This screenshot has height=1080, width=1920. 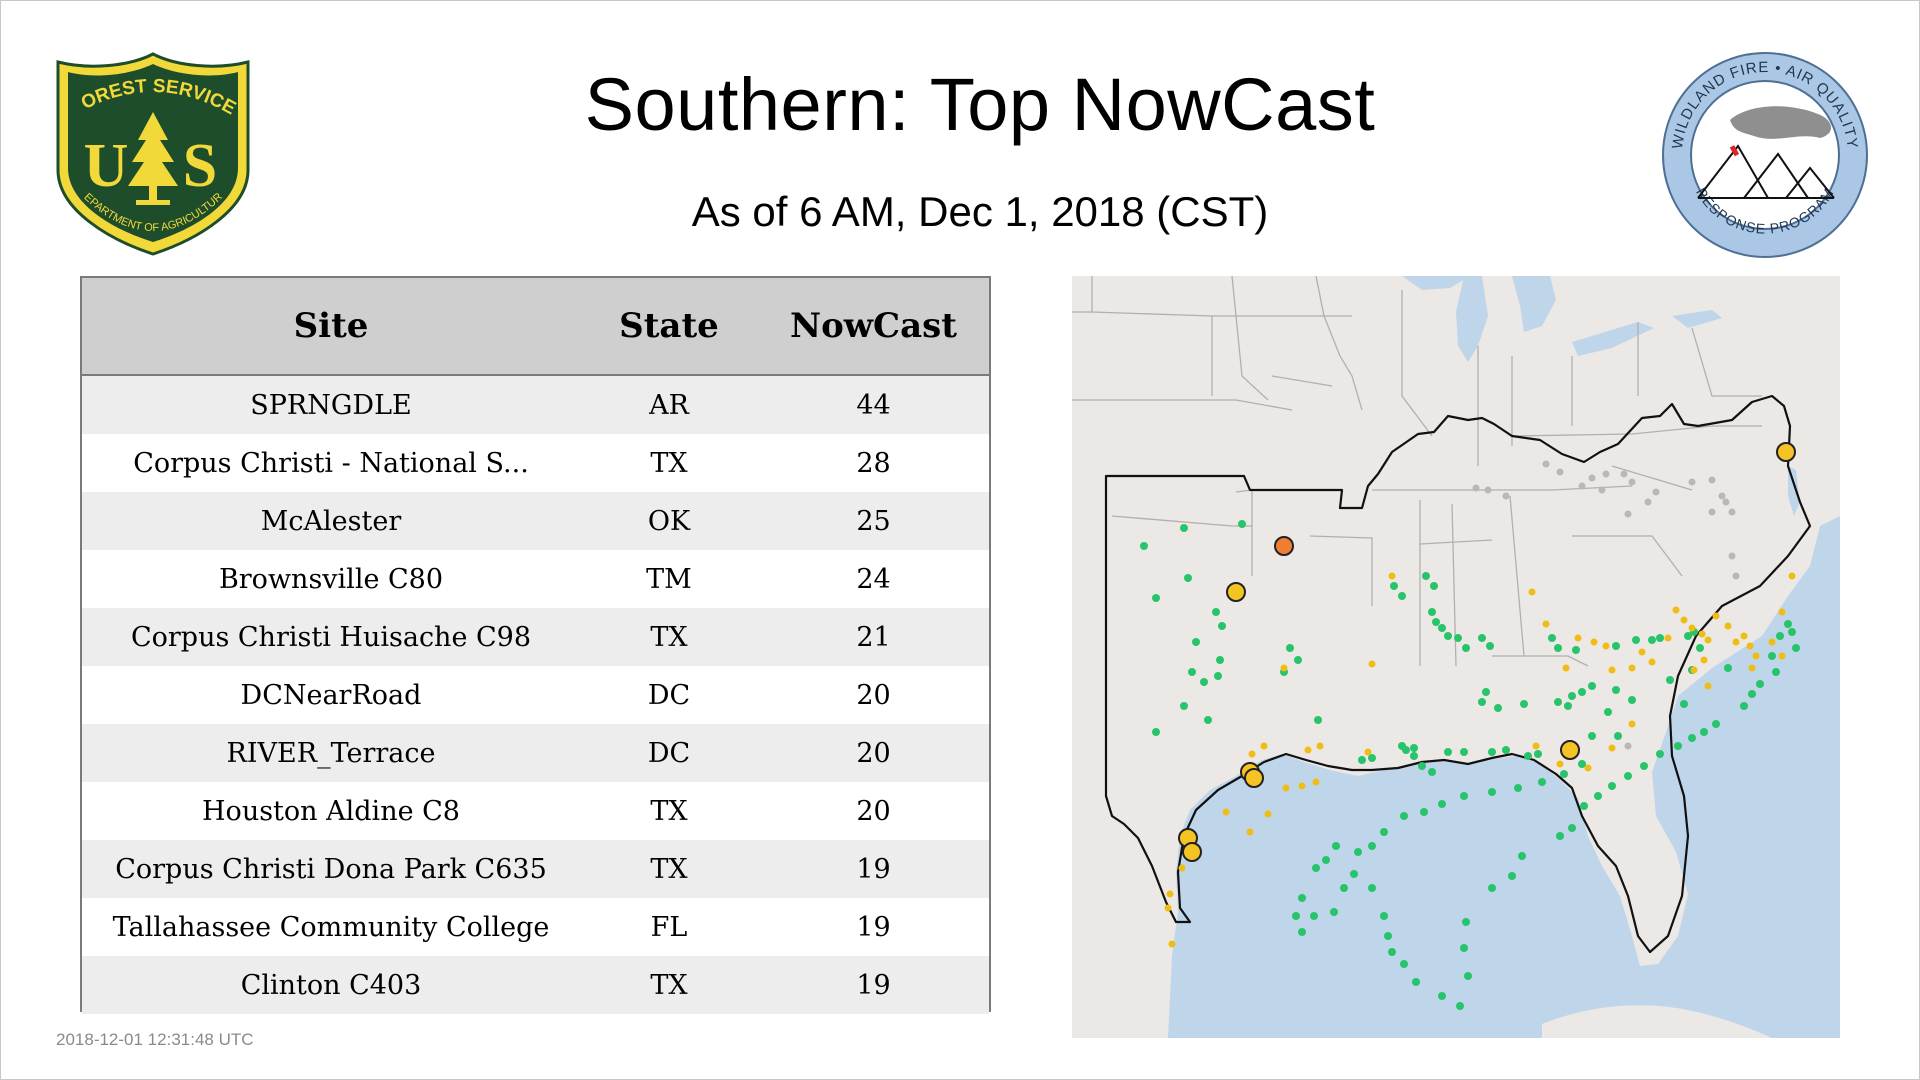 I want to click on map-lake-huron, so click(x=1534, y=304).